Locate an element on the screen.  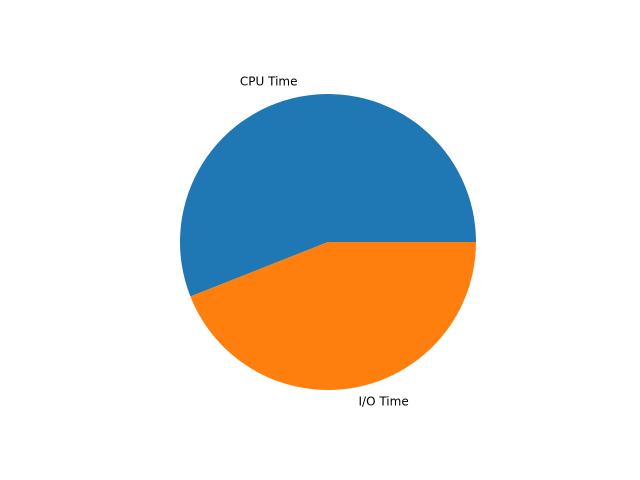
pie-label-cpu-time: CPU Time is located at coordinates (269, 82).